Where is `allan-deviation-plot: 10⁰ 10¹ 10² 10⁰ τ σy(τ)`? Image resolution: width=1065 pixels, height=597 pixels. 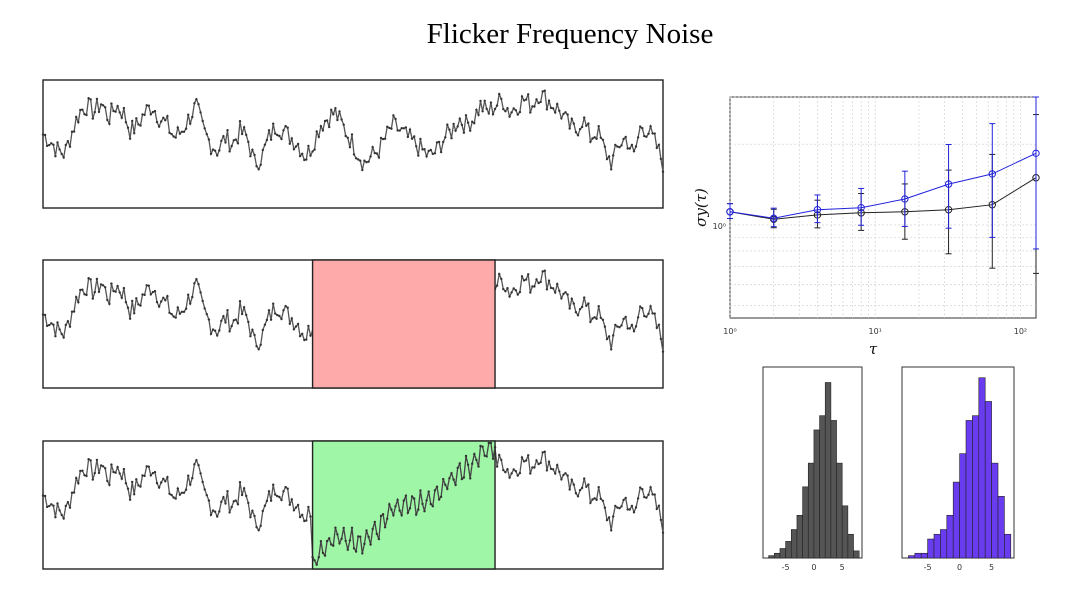 allan-deviation-plot: 10⁰ 10¹ 10² 10⁰ τ σy(τ) is located at coordinates (866, 227).